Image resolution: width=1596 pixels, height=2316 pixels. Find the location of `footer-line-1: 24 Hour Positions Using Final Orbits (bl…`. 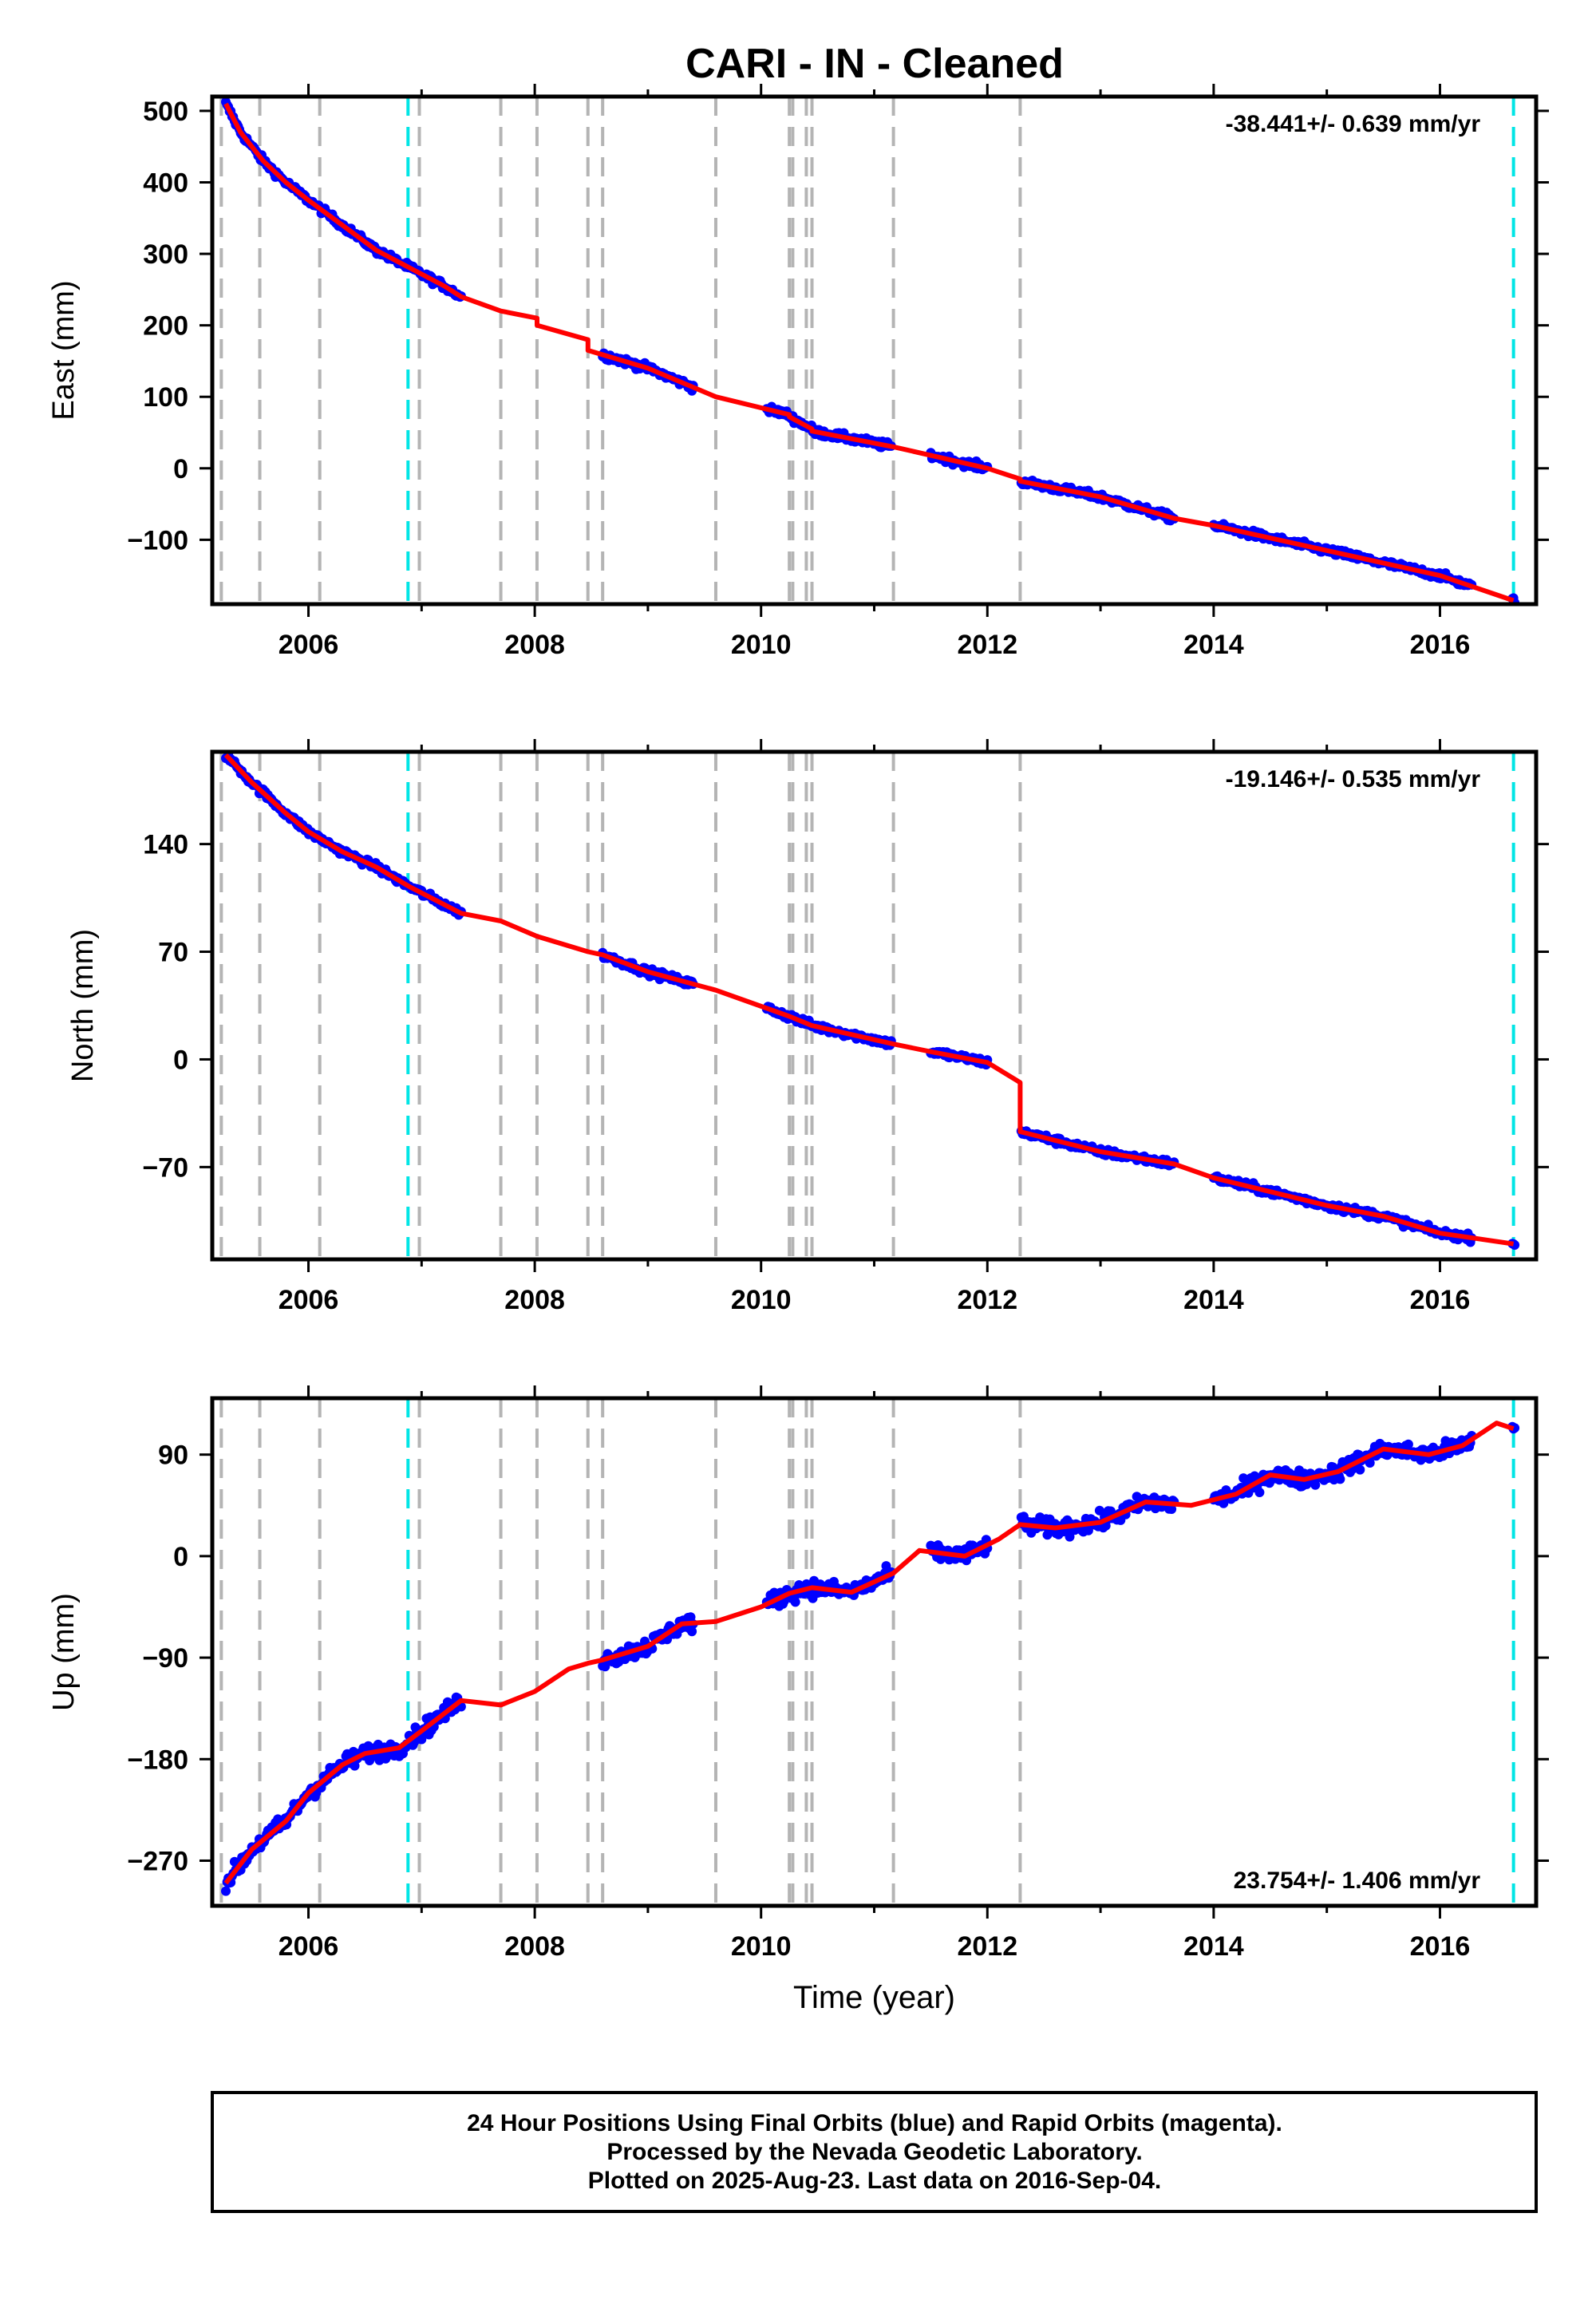

footer-line-1: 24 Hour Positions Using Final Orbits (bl… is located at coordinates (874, 2123).